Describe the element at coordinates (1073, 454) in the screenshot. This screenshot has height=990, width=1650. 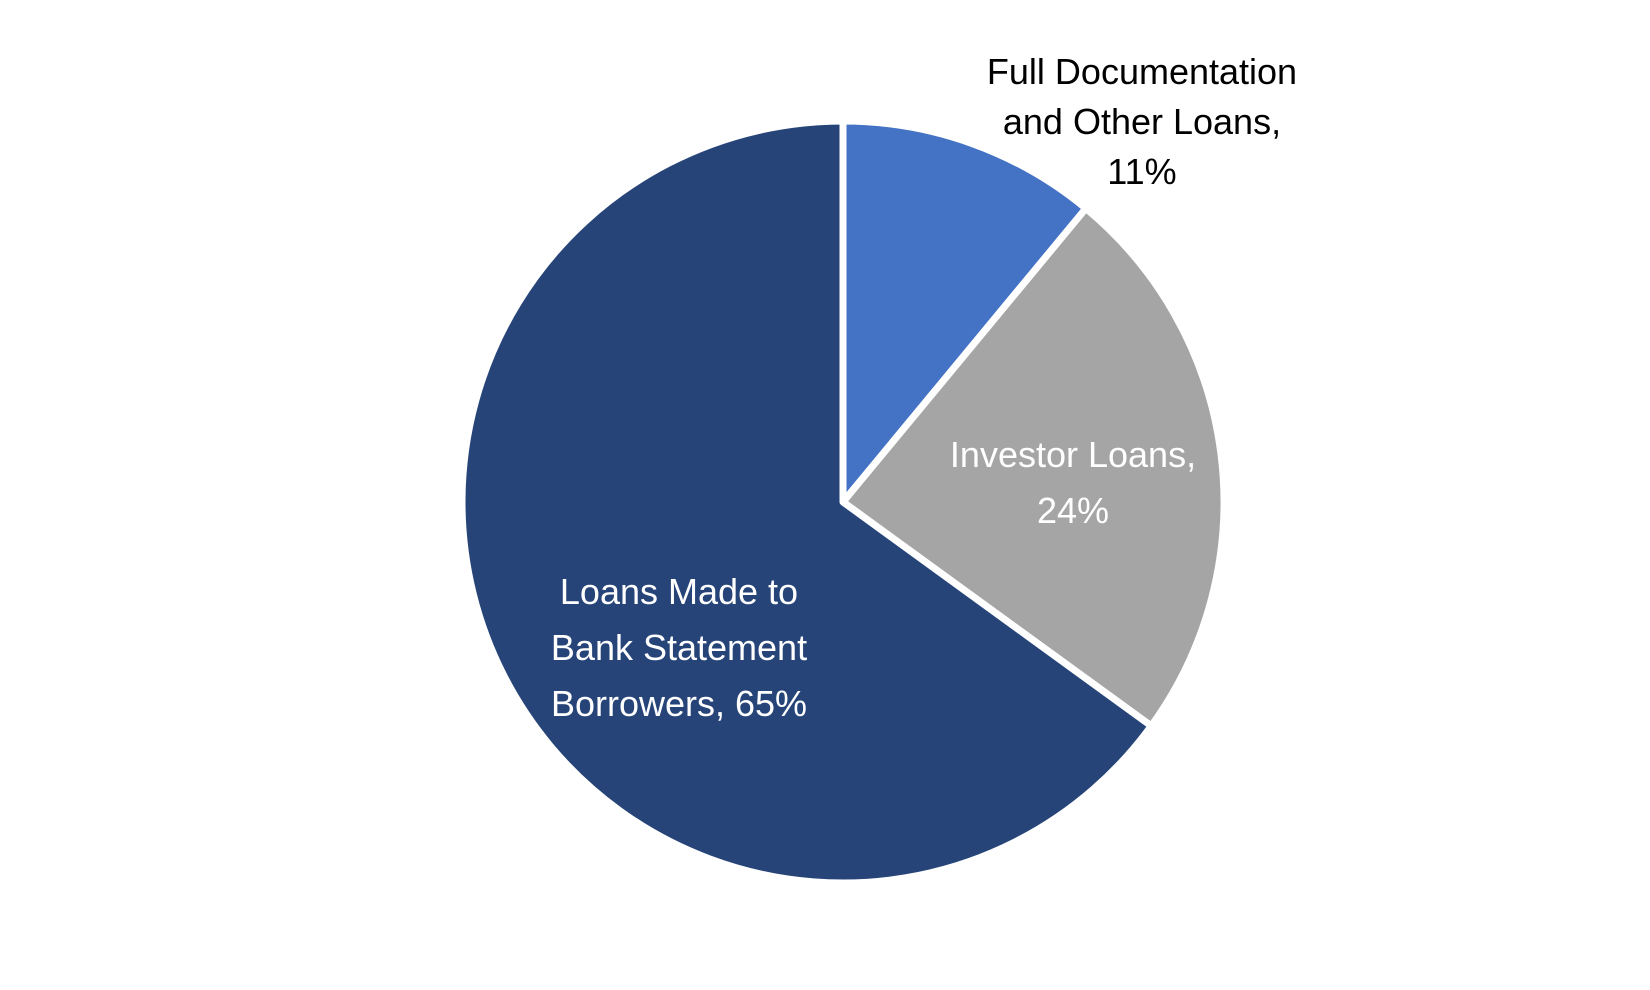
I see `slice-label-line: Investor Loans,` at that location.